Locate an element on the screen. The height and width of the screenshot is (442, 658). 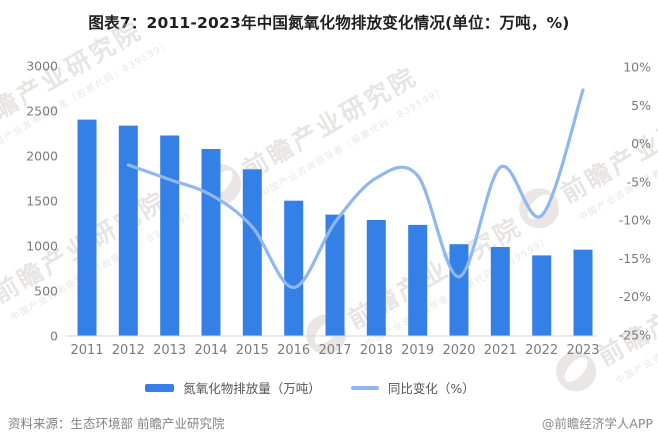
bar-2019 is located at coordinates (418, 280).